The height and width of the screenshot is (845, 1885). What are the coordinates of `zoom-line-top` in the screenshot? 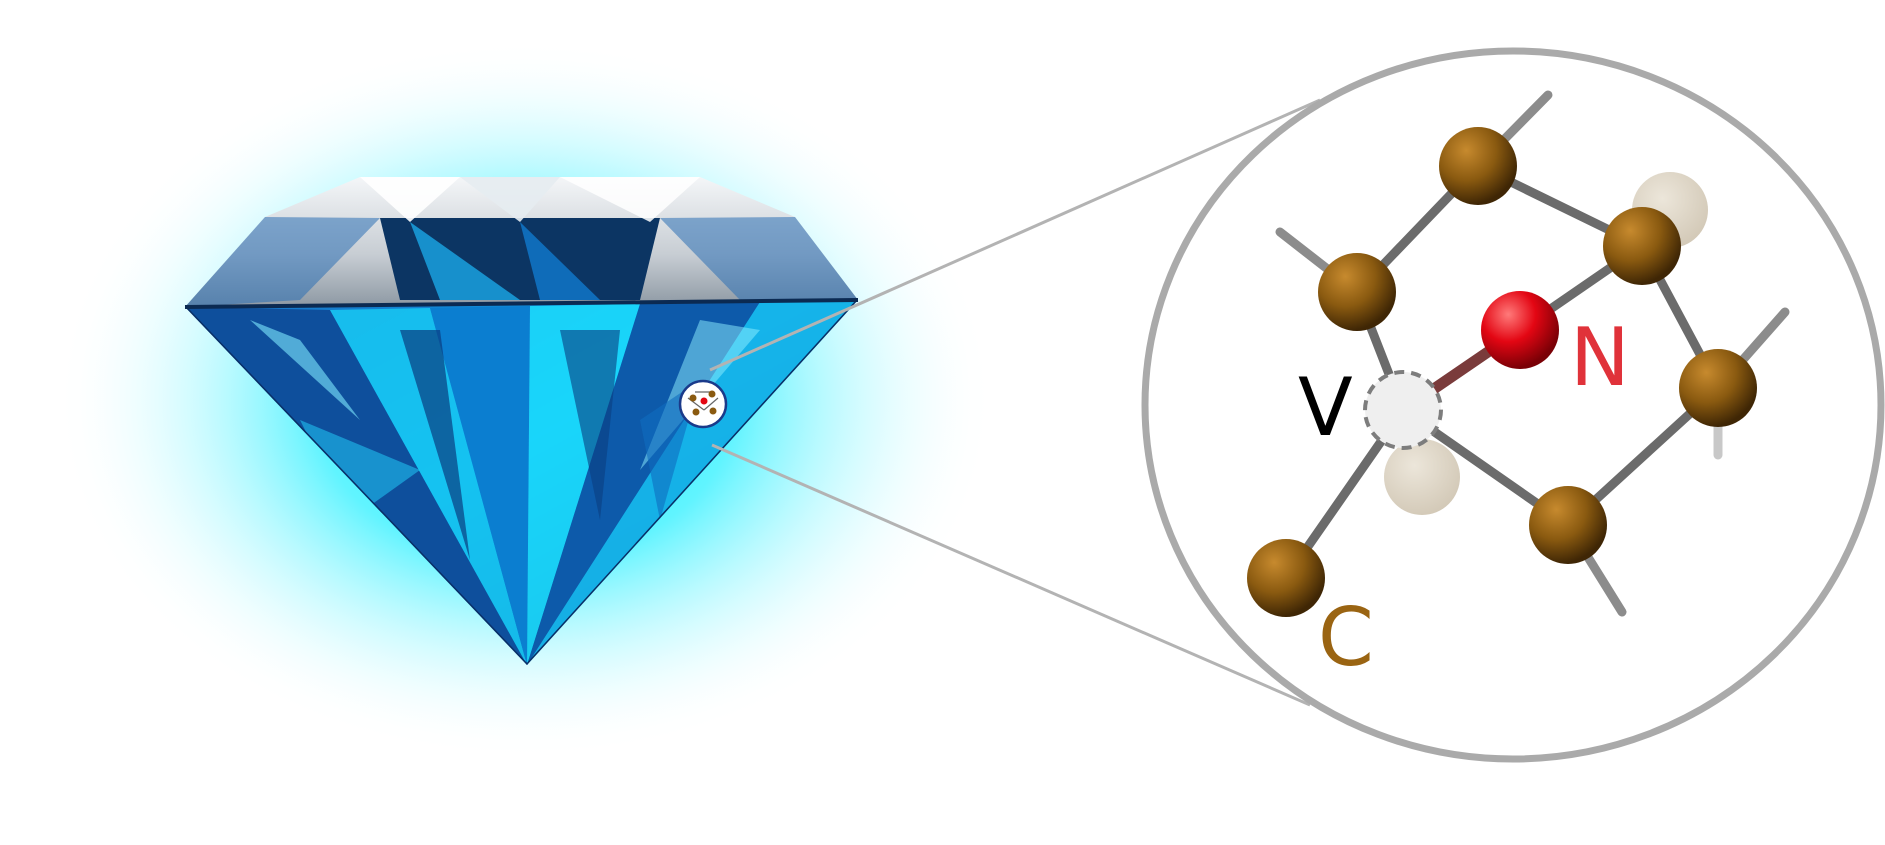 It's located at (1015, 235).